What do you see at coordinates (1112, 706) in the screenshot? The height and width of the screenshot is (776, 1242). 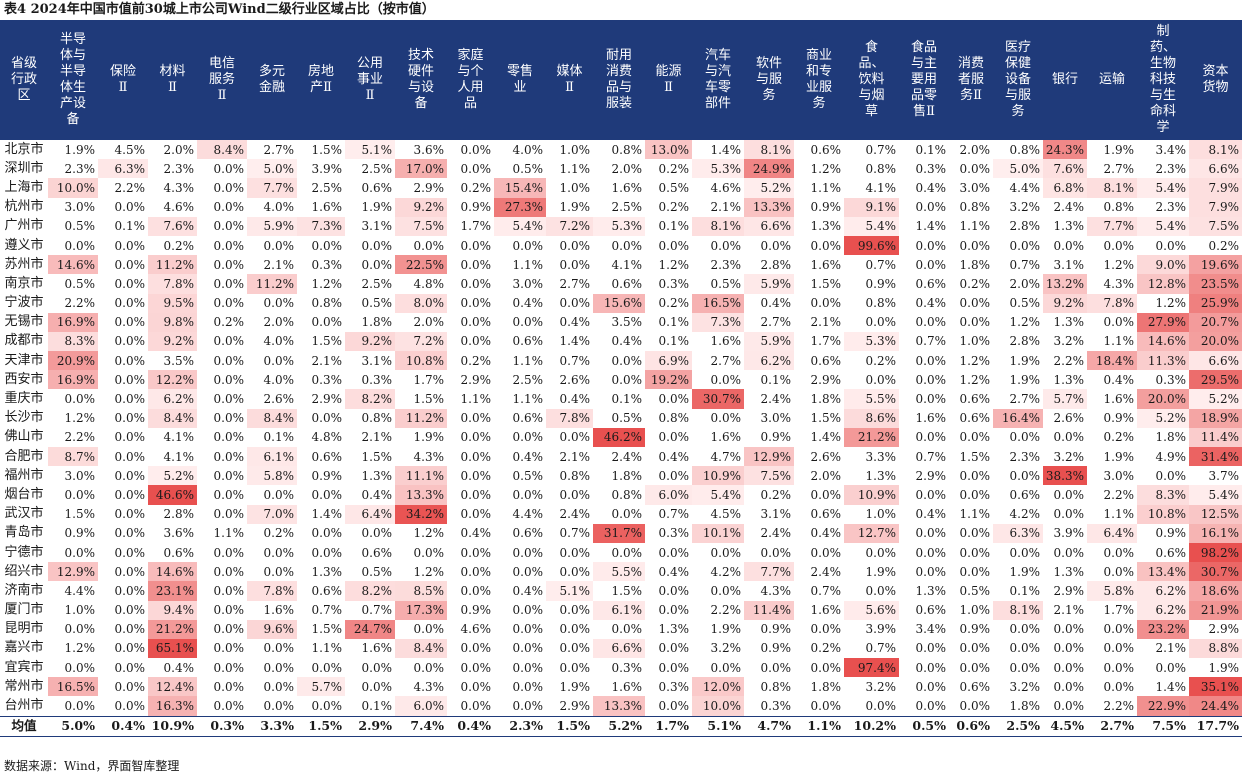 I see `value-cell: 2.2%` at bounding box center [1112, 706].